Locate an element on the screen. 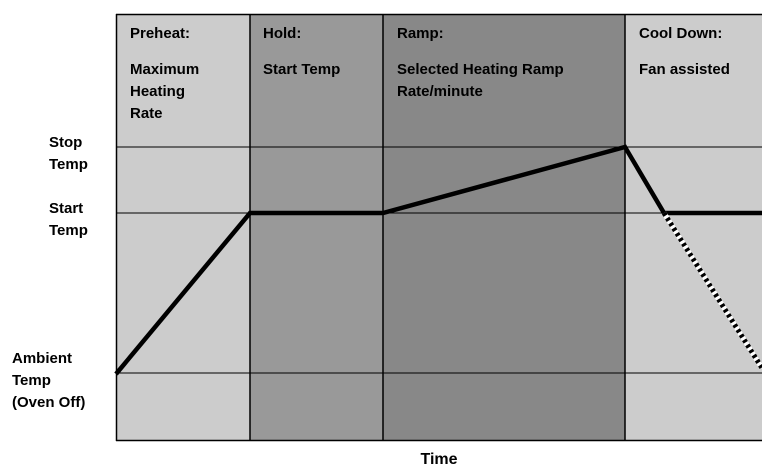  phase-description-line: Start Temp is located at coordinates (301, 69).